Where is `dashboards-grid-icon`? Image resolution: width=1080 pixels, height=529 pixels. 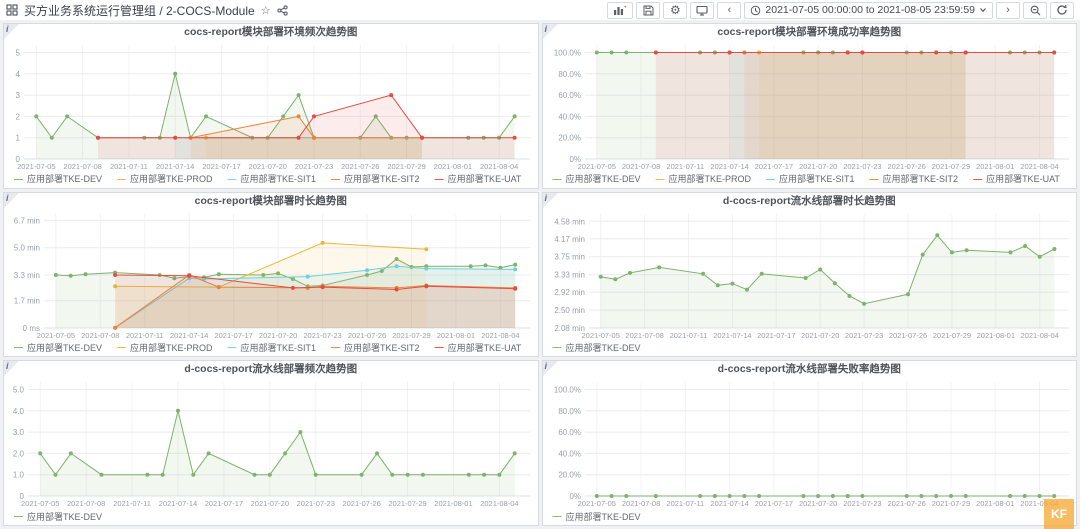
dashboards-grid-icon is located at coordinates (12, 10).